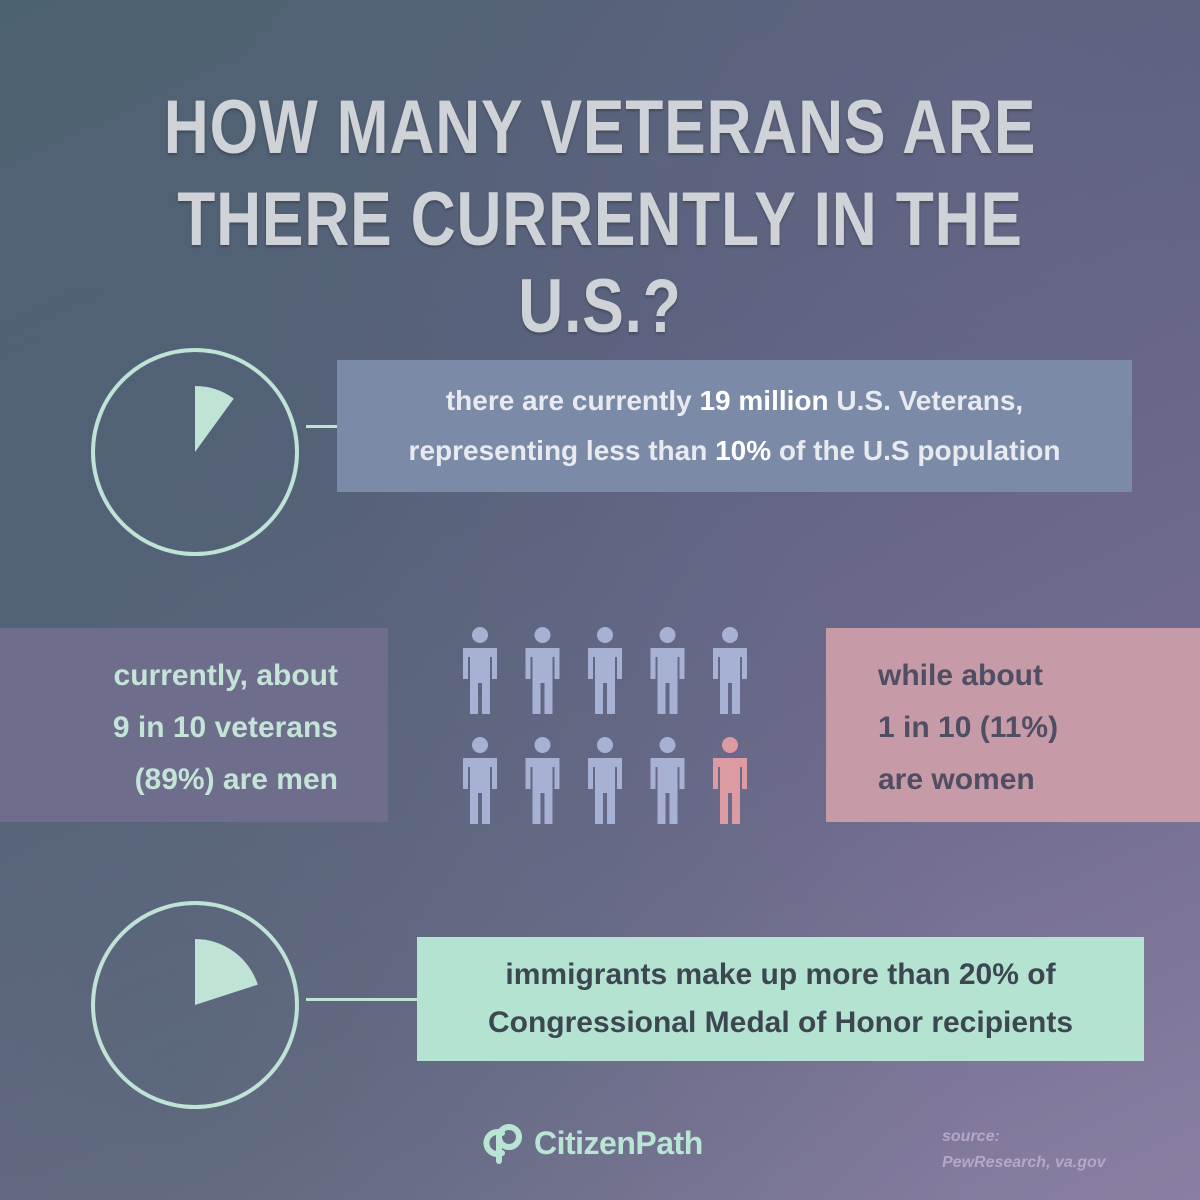 This screenshot has height=1200, width=1200. Describe the element at coordinates (225, 675) in the screenshot. I see `men-line-1: currently, about` at that location.